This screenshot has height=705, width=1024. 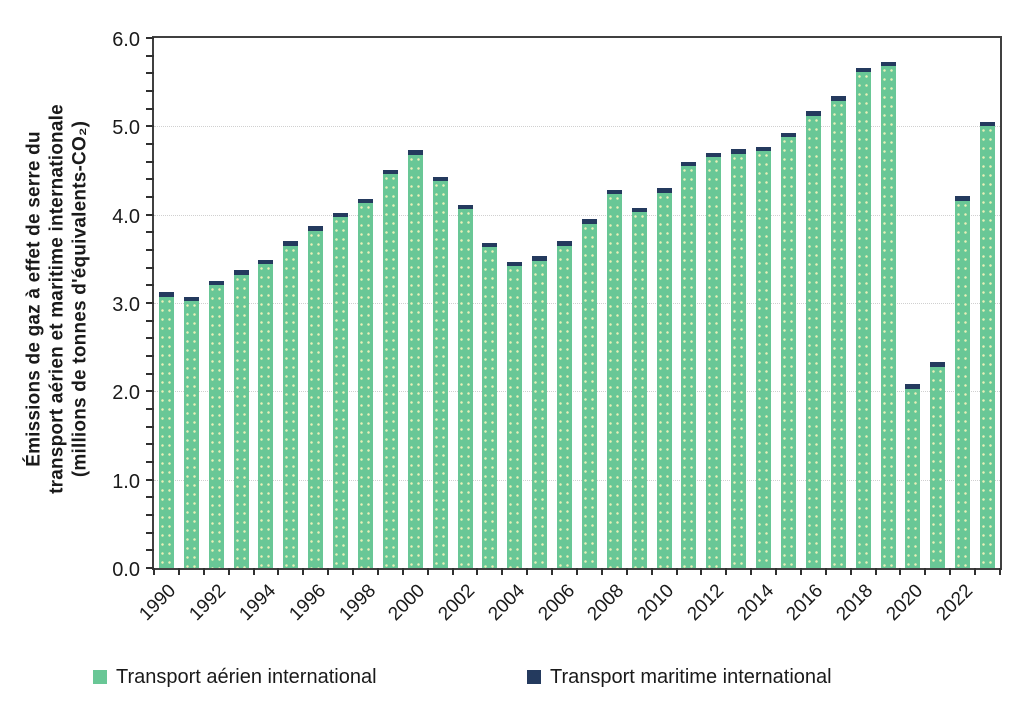 I want to click on legend-label-maritime: Transport maritime international, so click(x=691, y=677).